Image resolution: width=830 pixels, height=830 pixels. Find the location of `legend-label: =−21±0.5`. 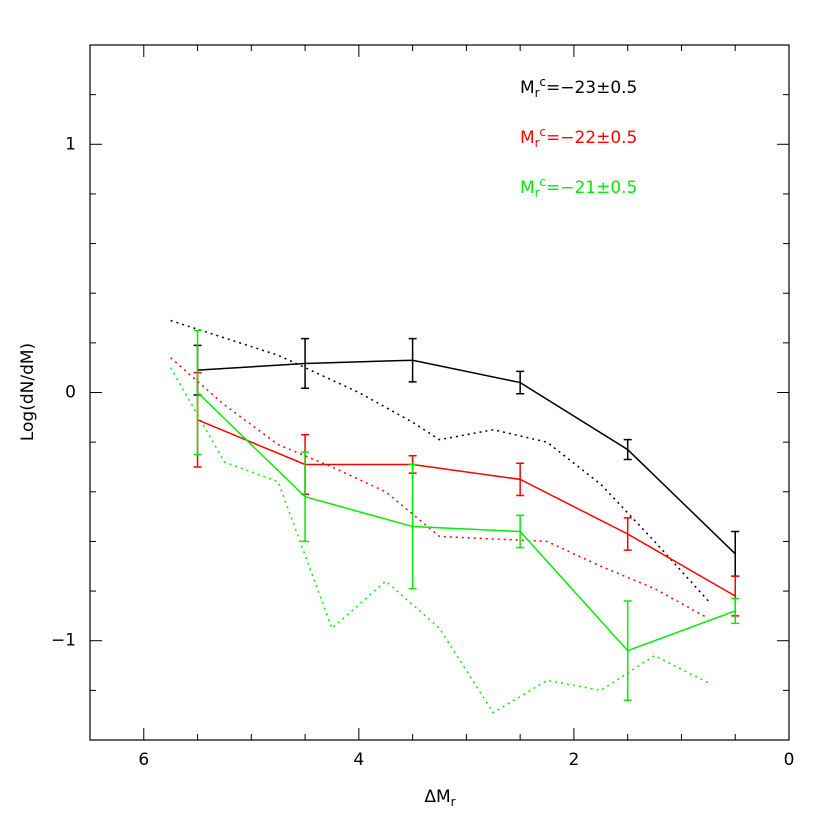

legend-label: =−21±0.5 is located at coordinates (591, 188).